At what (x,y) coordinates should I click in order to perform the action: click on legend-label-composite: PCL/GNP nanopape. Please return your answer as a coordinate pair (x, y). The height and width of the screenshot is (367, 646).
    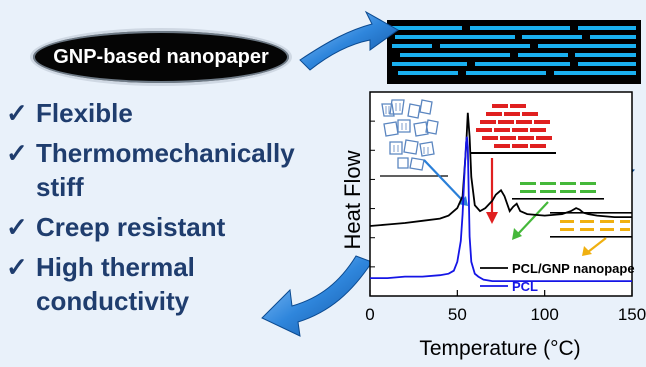
    Looking at the image, I should click on (573, 268).